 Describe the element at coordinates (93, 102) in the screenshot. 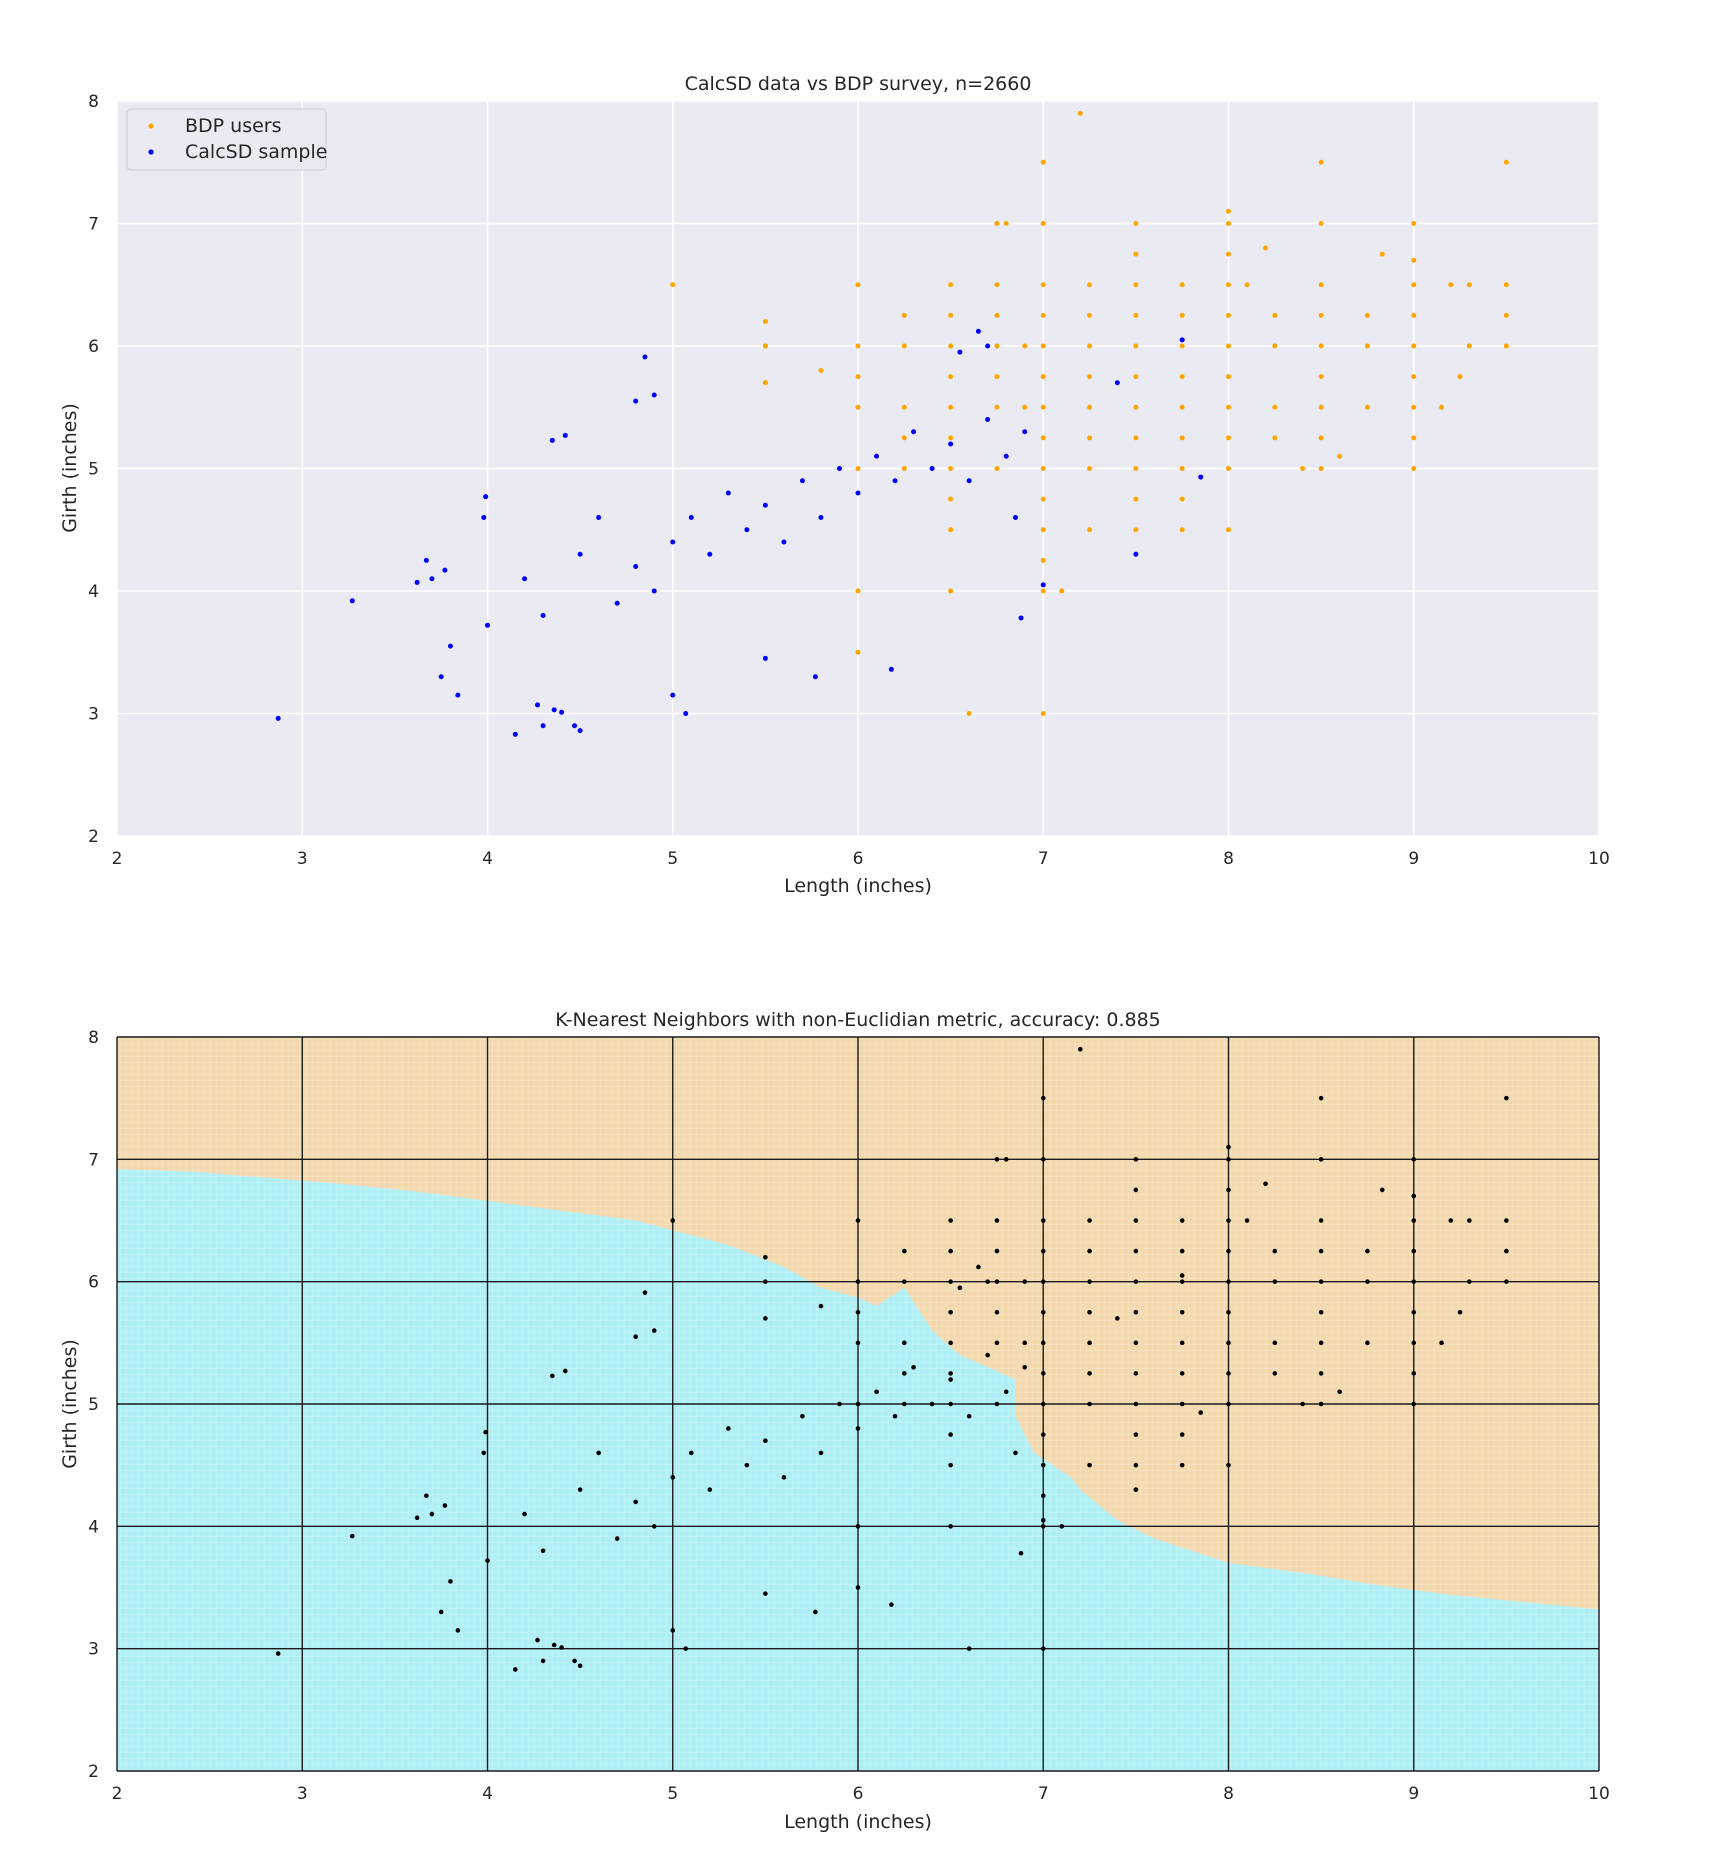

I see `y-tick-label: 8` at that location.